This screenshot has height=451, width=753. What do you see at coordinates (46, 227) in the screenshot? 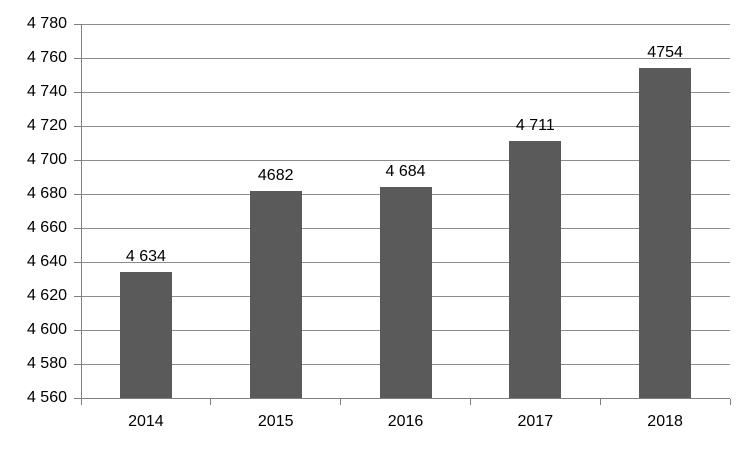
I see `y-axis-tick-label: 4 660` at bounding box center [46, 227].